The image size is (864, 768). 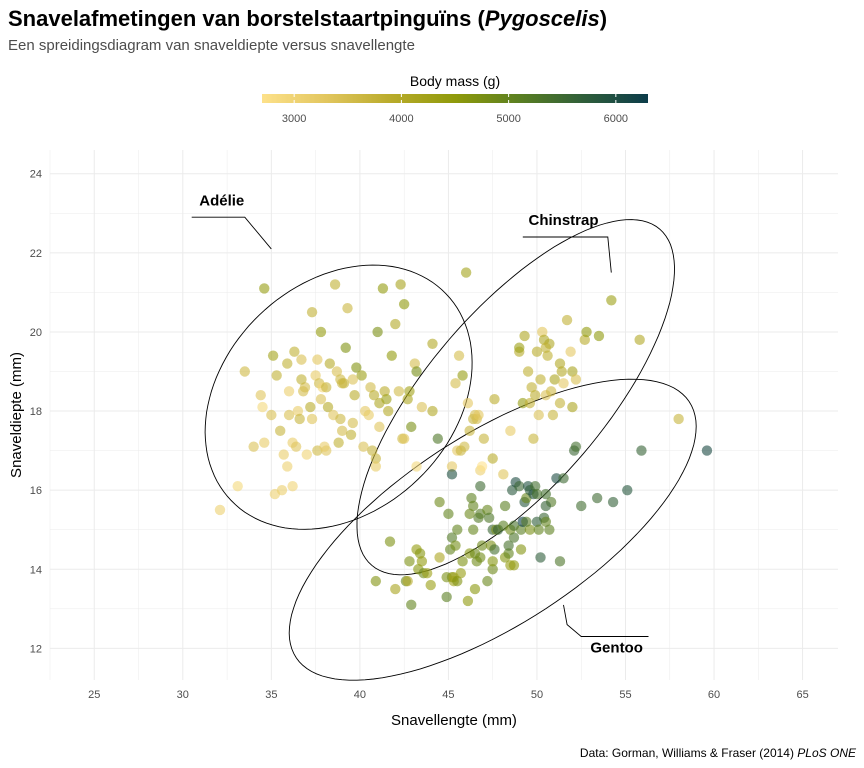 What do you see at coordinates (183, 695) in the screenshot?
I see `x-tick-label: 30` at bounding box center [183, 695].